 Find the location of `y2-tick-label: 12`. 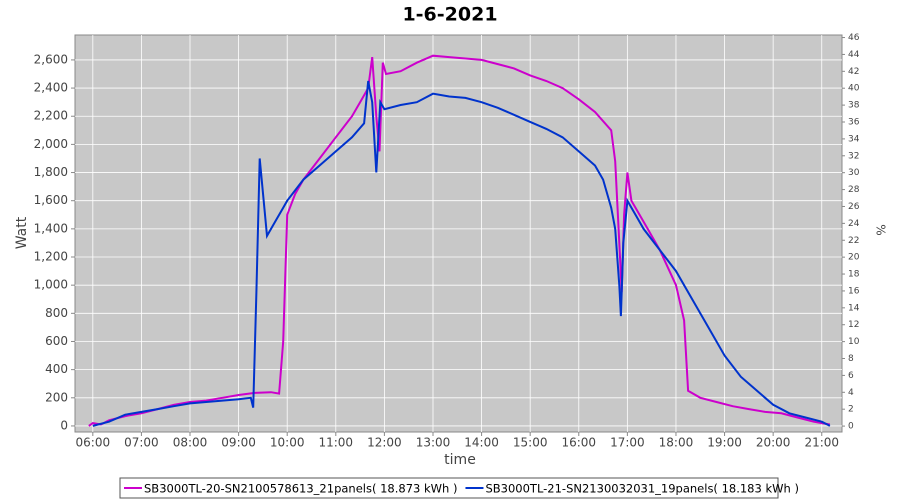

y2-tick-label: 12 is located at coordinates (853, 325).